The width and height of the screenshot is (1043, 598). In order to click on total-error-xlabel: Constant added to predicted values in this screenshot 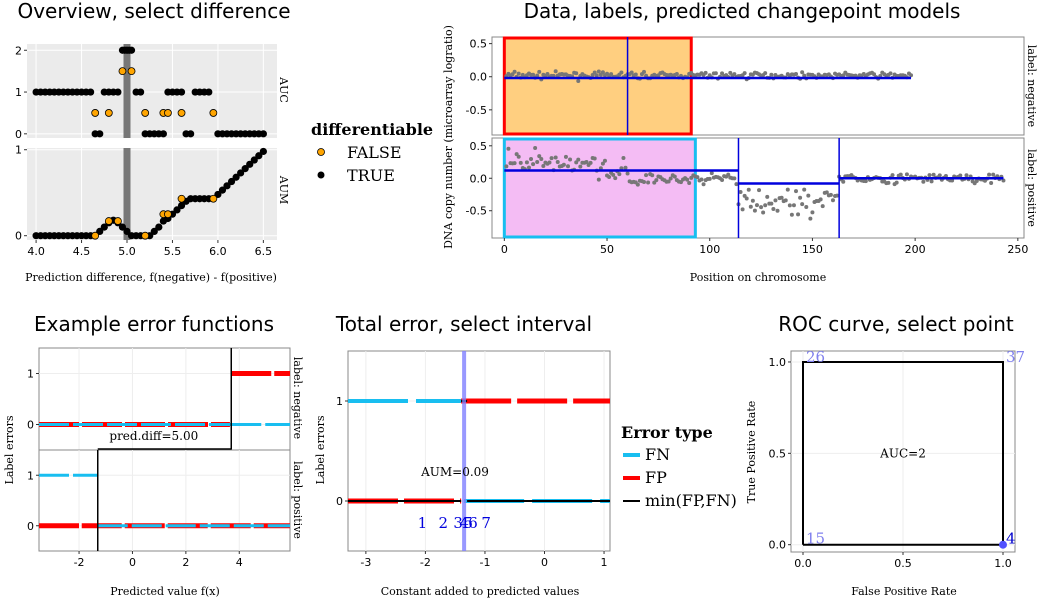, I will do `click(480, 591)`.